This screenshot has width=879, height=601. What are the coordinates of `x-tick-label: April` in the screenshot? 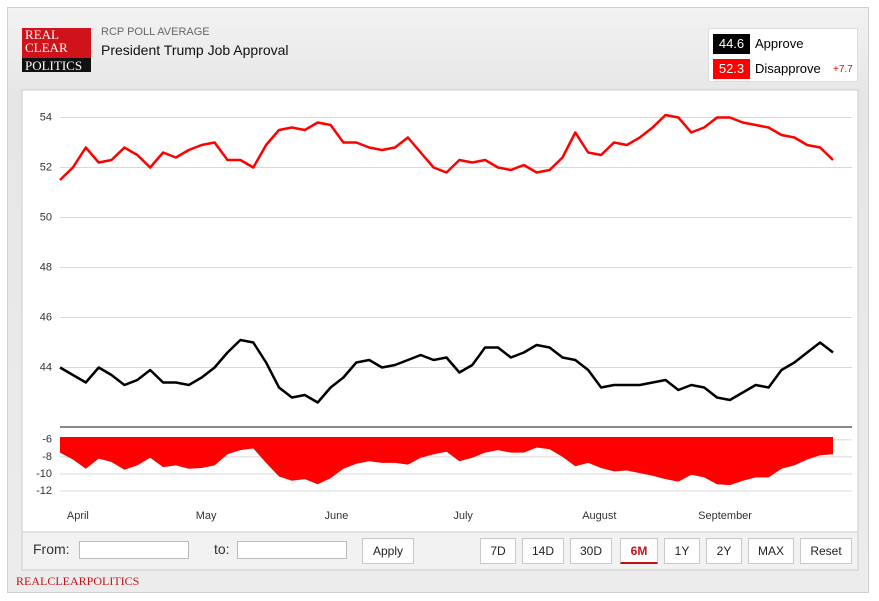 It's located at (78, 516).